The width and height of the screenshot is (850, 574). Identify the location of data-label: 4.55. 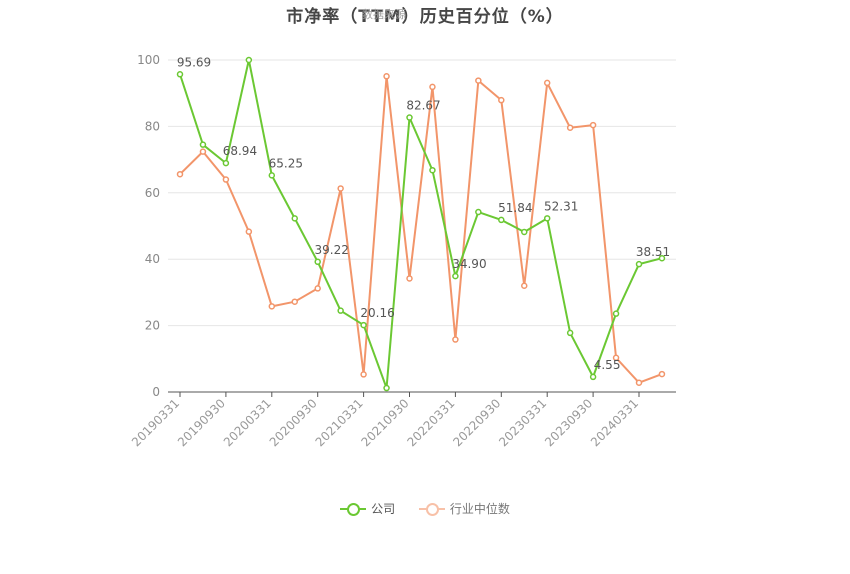
(607, 365).